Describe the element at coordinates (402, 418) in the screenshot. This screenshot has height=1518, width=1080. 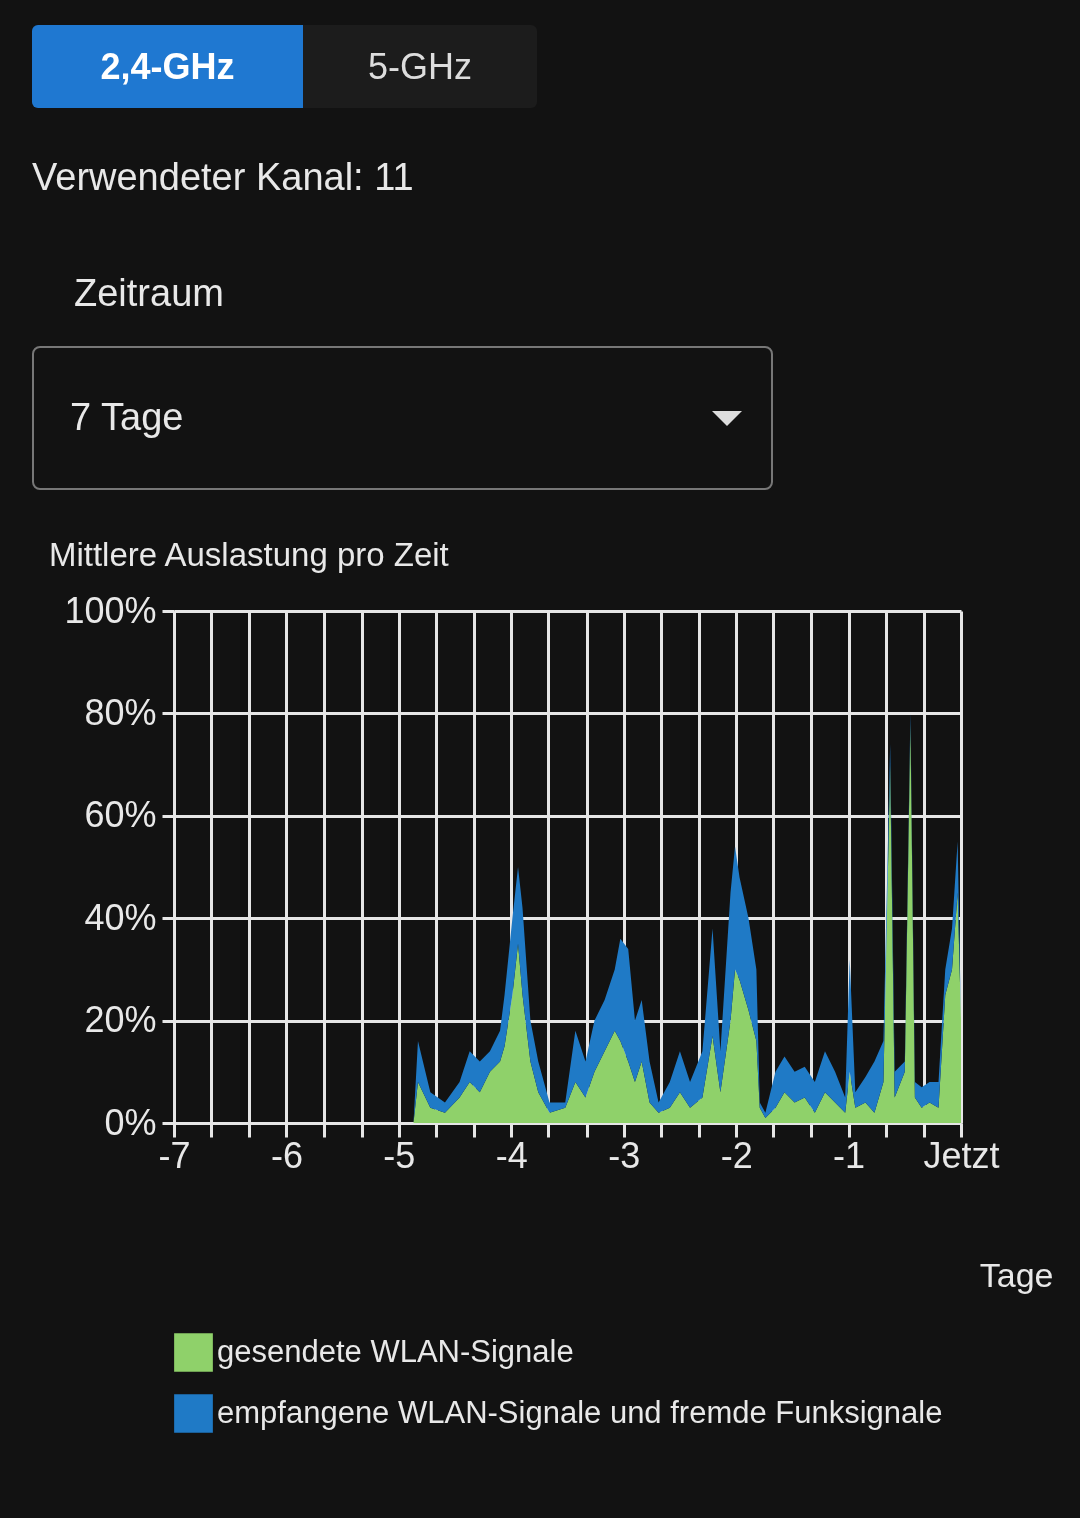
I see `dropdown-field: 7 Tage` at that location.